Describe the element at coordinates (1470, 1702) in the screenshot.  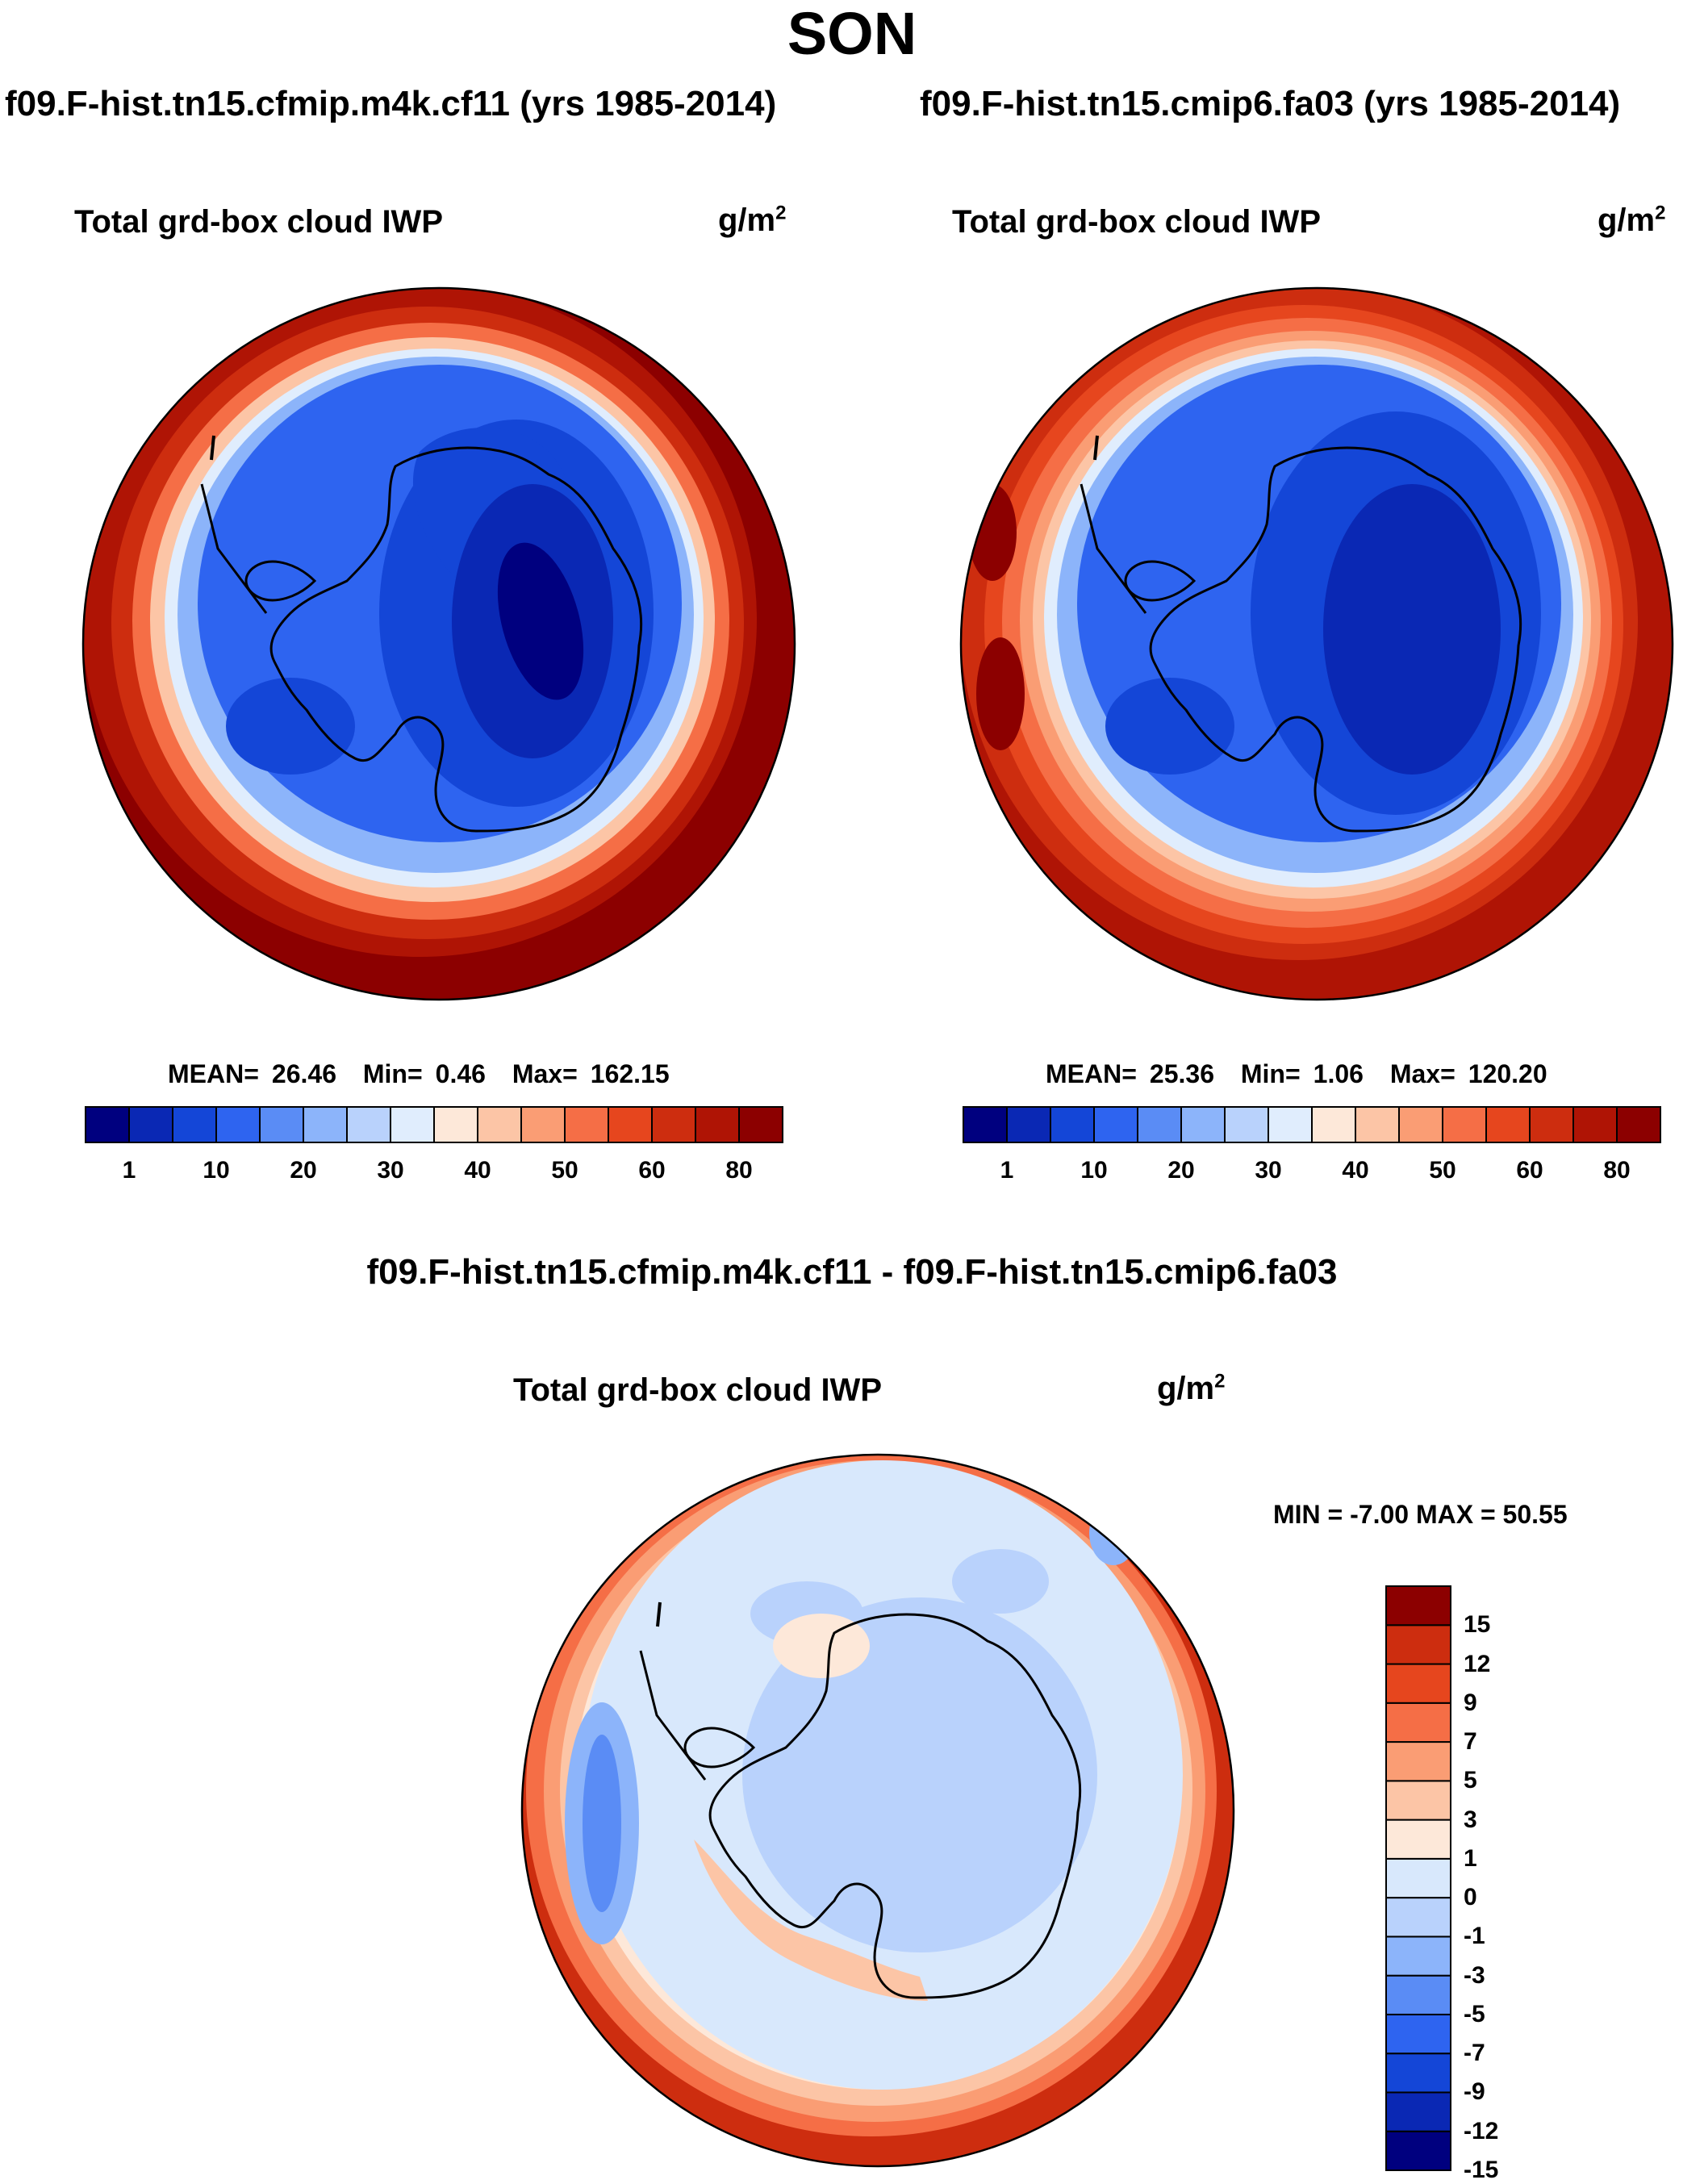
I see `colorbar-tick-label: 9` at that location.